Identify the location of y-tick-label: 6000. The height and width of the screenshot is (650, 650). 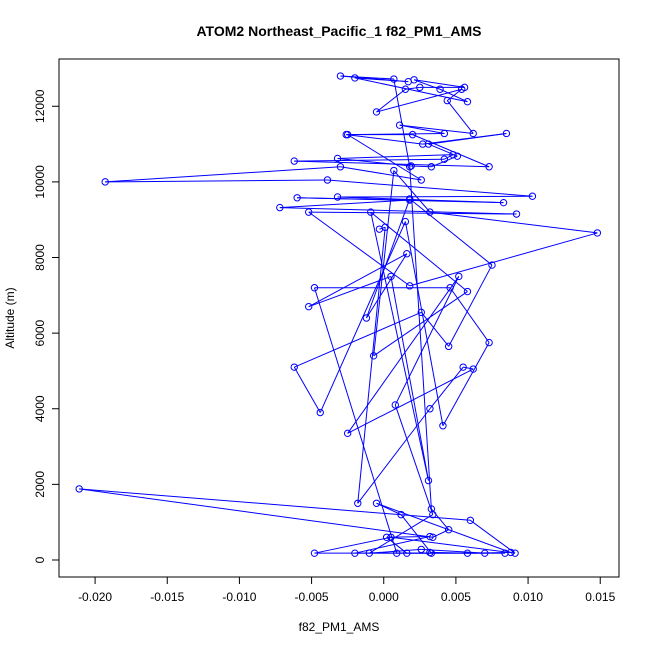
(40, 332).